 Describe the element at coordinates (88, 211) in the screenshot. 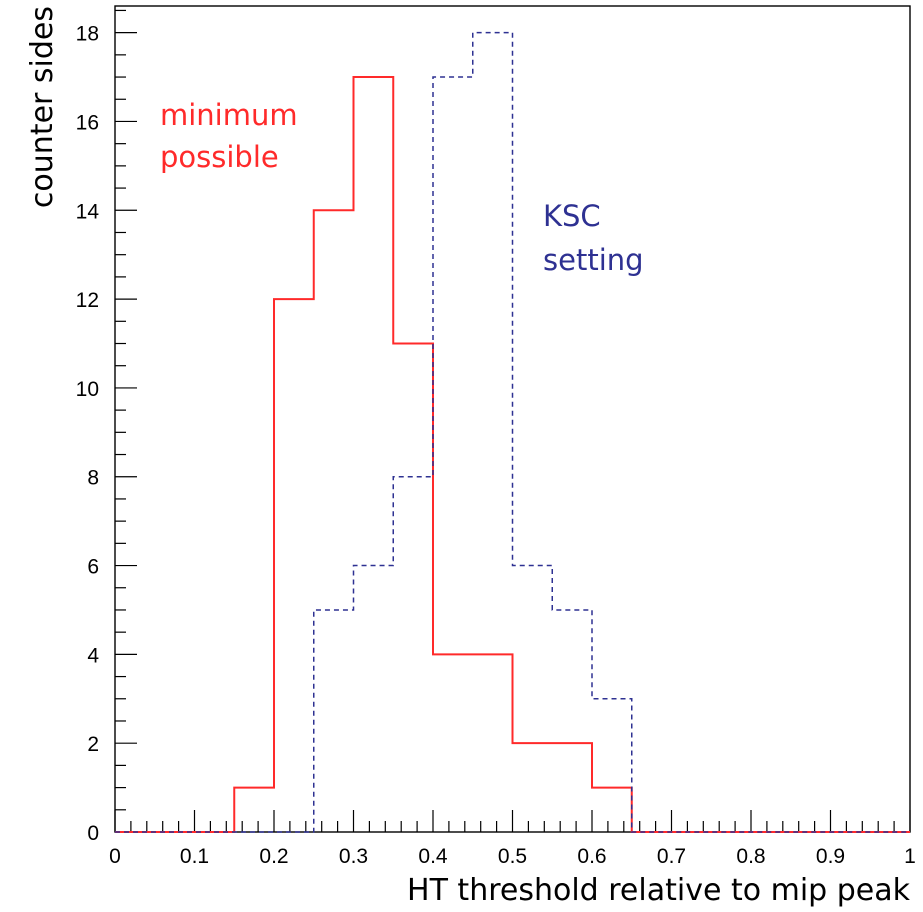

I see `y-tick-label: 14` at that location.